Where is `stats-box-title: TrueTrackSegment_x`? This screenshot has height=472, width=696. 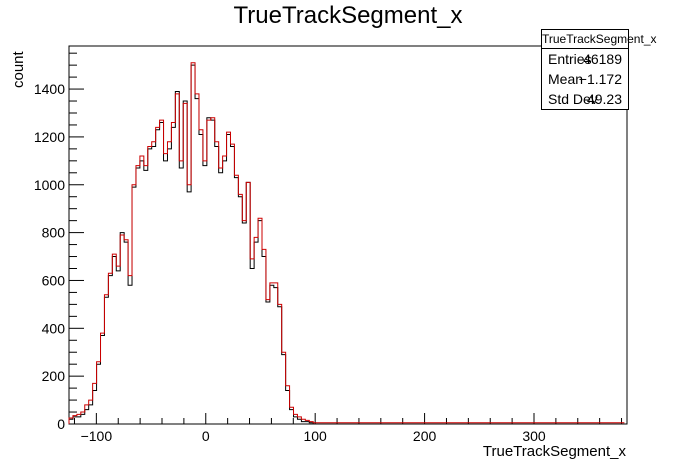
stats-box-title: TrueTrackSegment_x is located at coordinates (599, 39).